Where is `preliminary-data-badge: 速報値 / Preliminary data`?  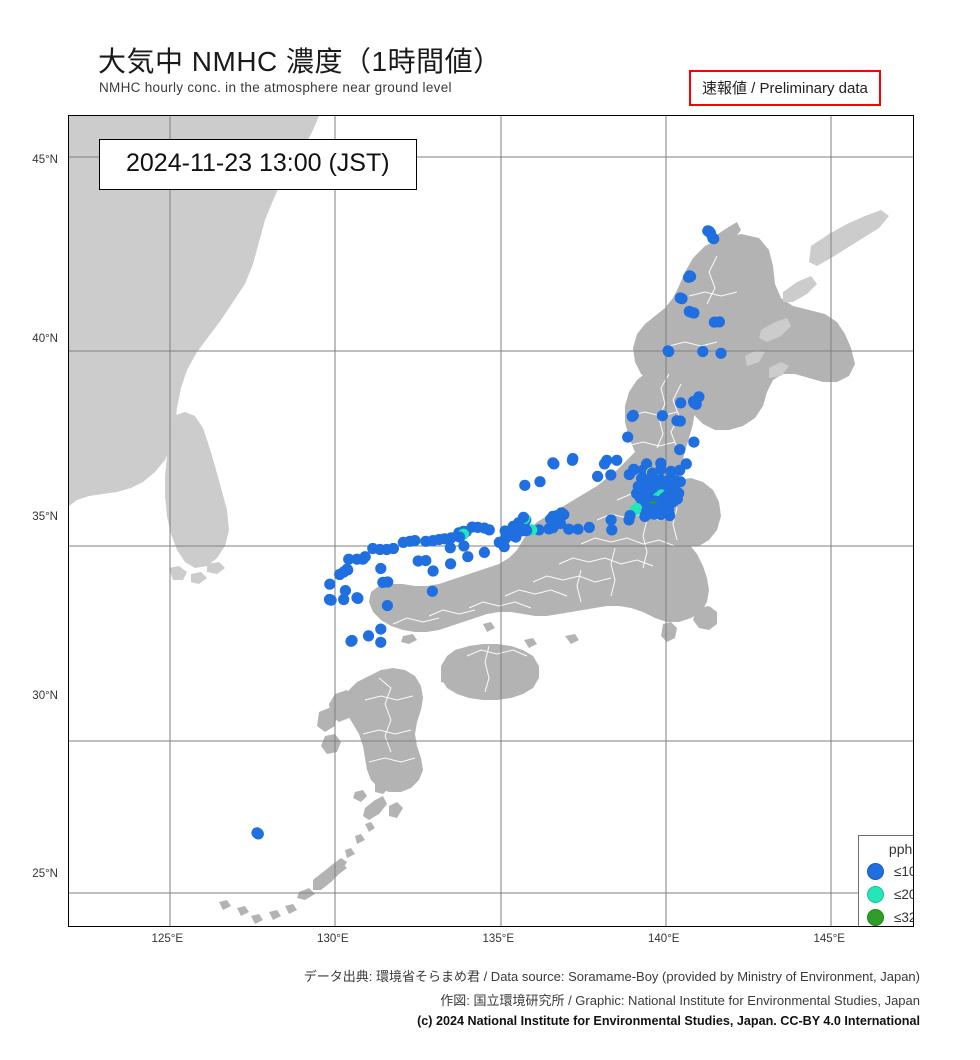 preliminary-data-badge: 速報値 / Preliminary data is located at coordinates (785, 88).